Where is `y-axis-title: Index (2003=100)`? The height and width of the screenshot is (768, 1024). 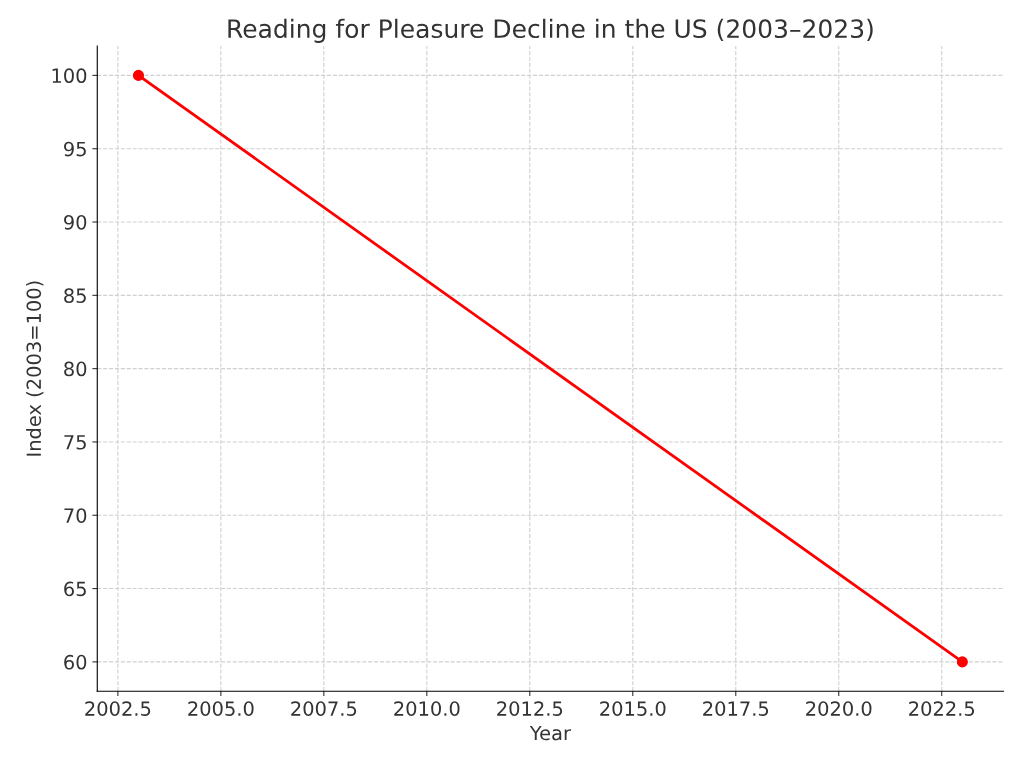
y-axis-title: Index (2003=100) is located at coordinates (35, 368).